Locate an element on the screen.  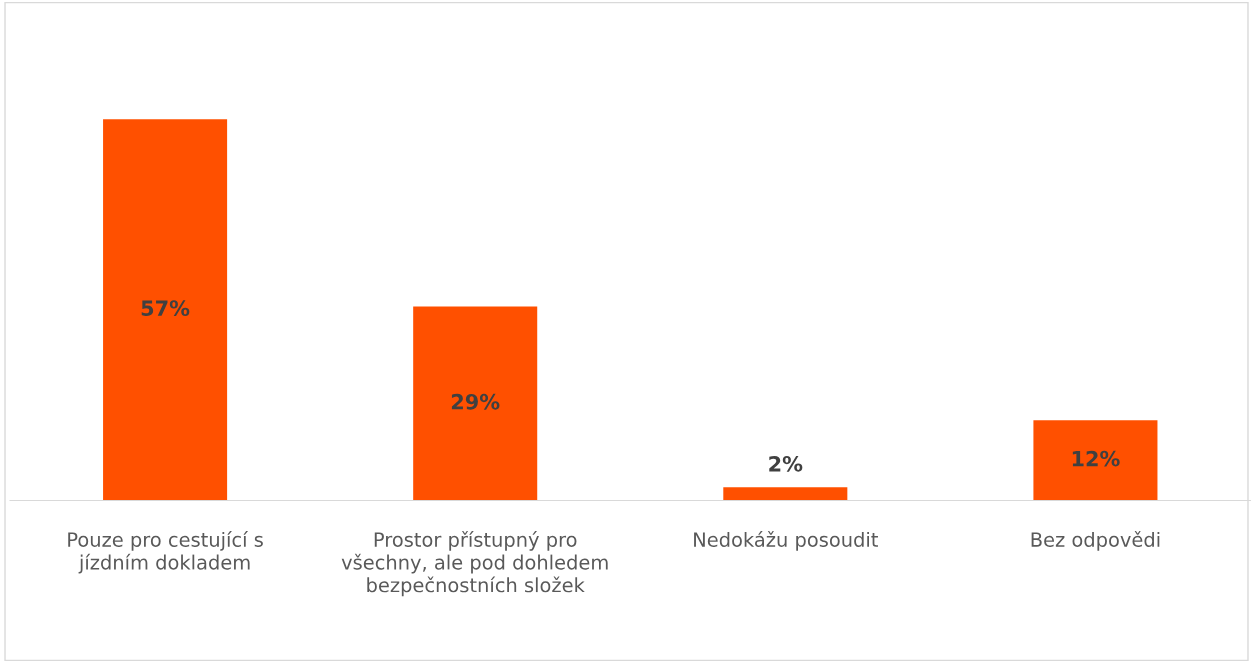
data-label: 12% is located at coordinates (1096, 458).